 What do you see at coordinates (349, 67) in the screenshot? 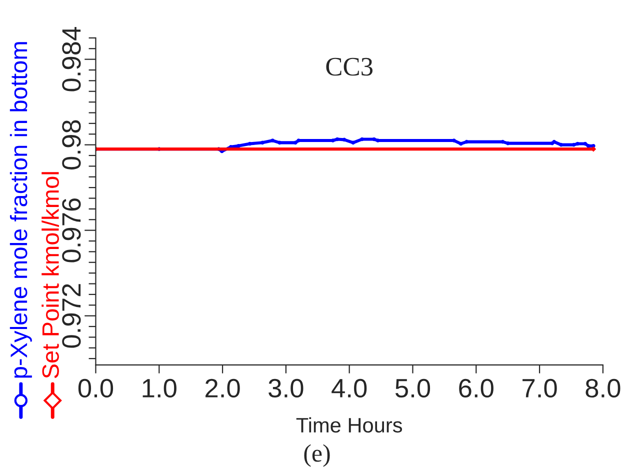
I see `text: CC3` at bounding box center [349, 67].